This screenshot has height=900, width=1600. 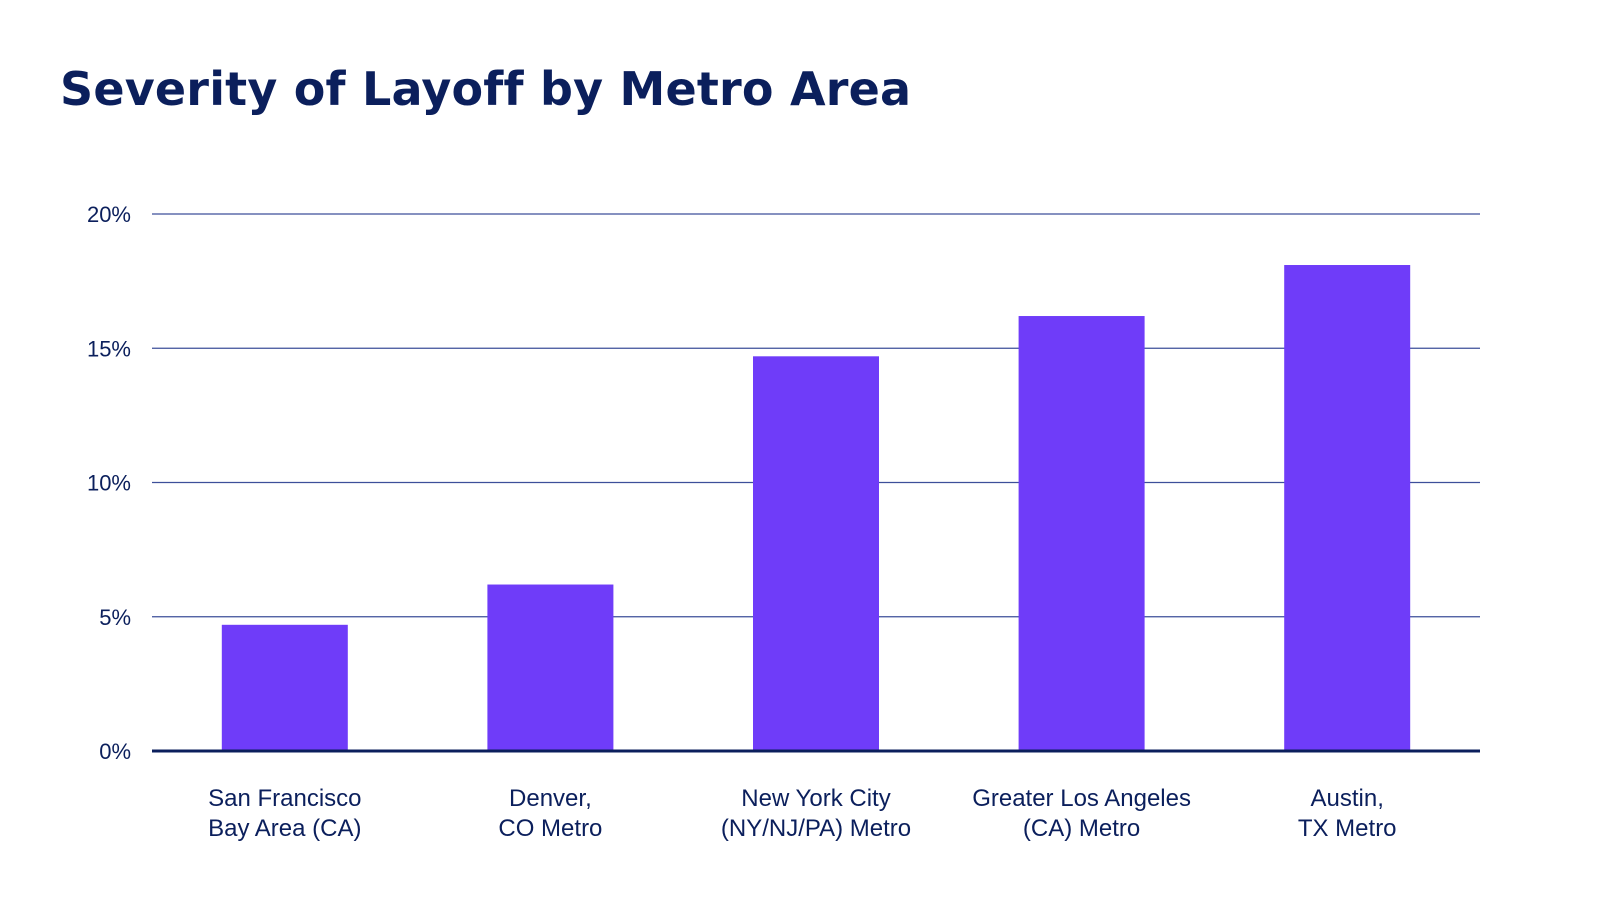 I want to click on x-category-label: Austin,, so click(x=1347, y=798).